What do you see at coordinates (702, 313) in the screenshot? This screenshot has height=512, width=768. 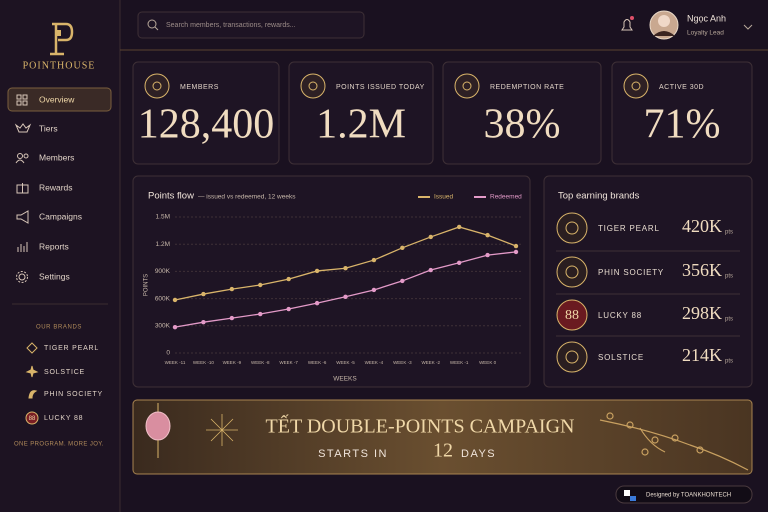 I see `brand-points: 298K` at bounding box center [702, 313].